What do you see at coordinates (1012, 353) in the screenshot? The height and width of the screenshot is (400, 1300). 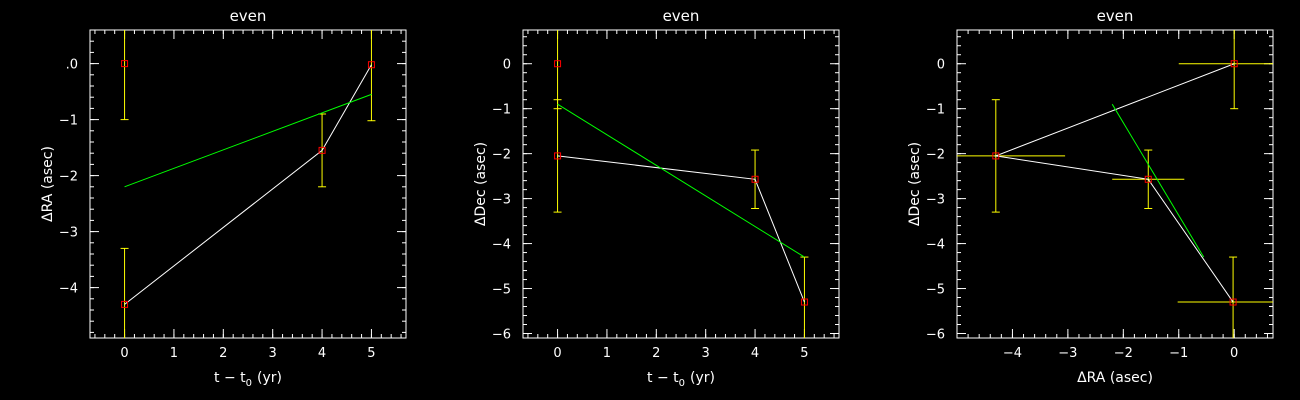 I see `x-tick-label: −4` at bounding box center [1012, 353].